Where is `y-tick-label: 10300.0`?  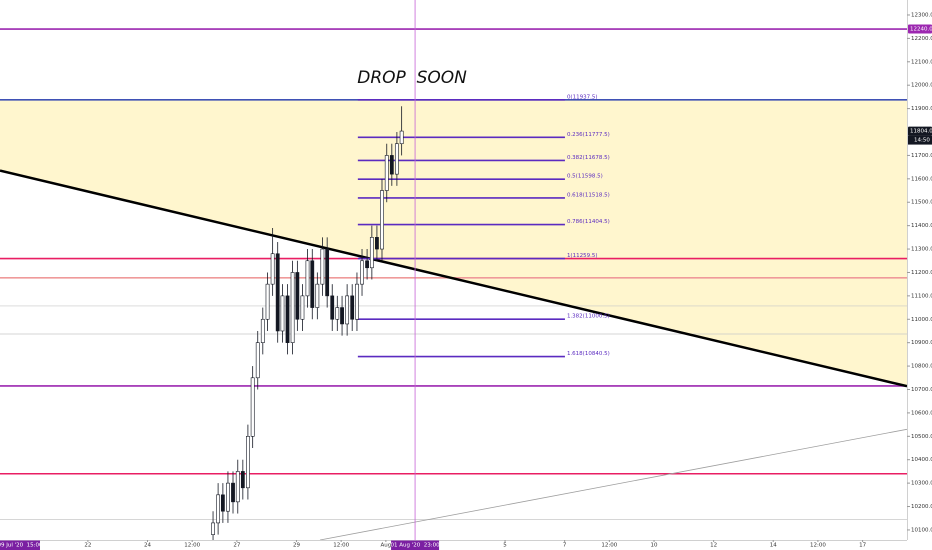 y-tick-label: 10300.0 is located at coordinates (921, 484).